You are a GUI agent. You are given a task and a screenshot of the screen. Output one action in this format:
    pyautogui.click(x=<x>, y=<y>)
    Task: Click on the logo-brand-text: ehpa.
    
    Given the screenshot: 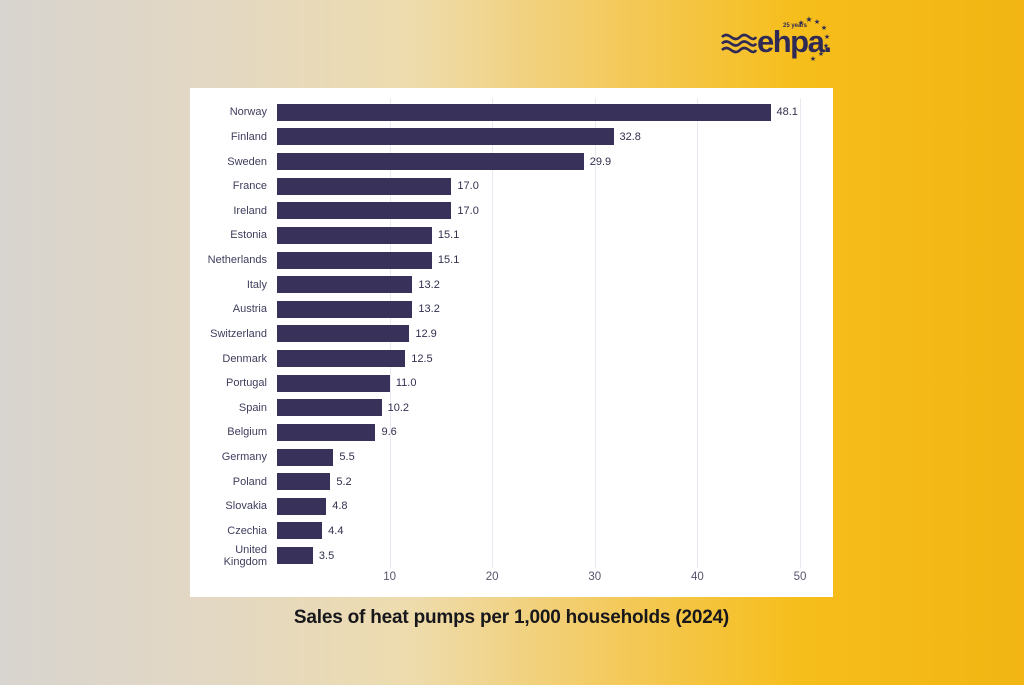 What is the action you would take?
    pyautogui.click(x=794, y=41)
    